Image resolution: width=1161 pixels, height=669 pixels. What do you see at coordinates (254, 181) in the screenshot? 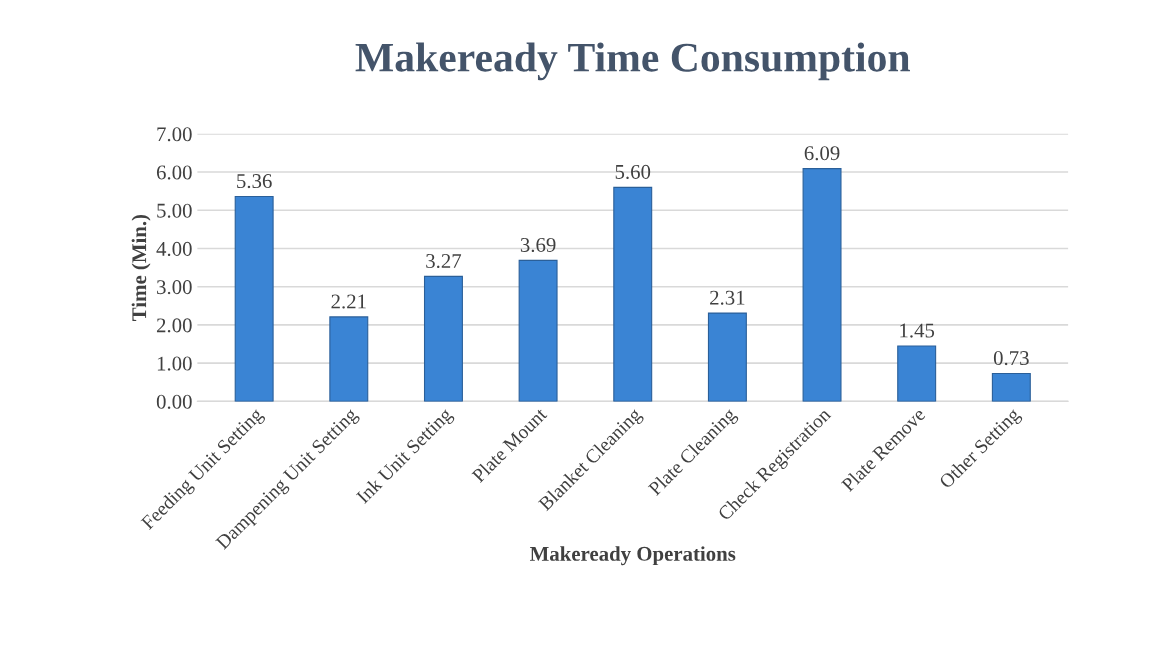
I see `data-label: 5.36` at bounding box center [254, 181].